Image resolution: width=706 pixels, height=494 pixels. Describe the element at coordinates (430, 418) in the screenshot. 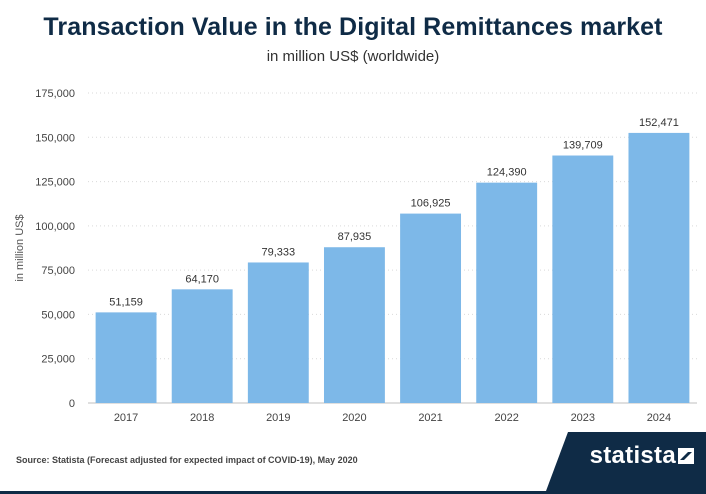

I see `x-tick-label: 2021` at that location.